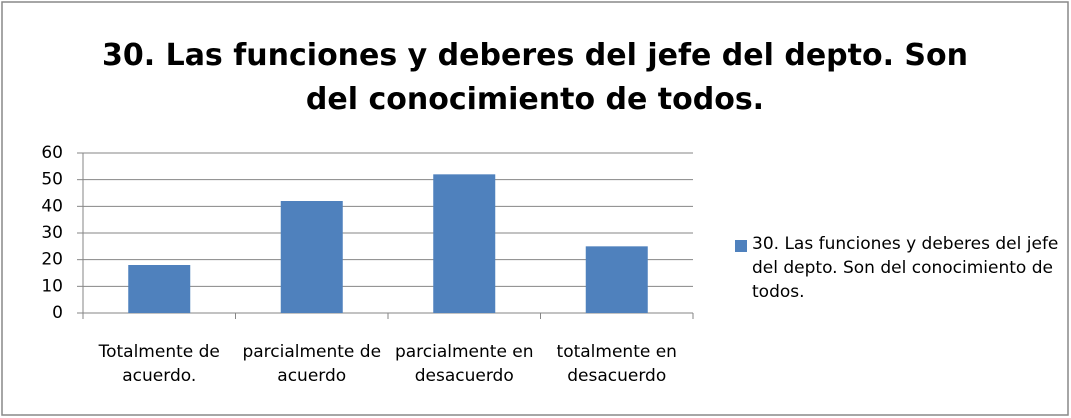 Image resolution: width=1071 pixels, height=418 pixels. I want to click on y-tick-label: 0, so click(57, 313).